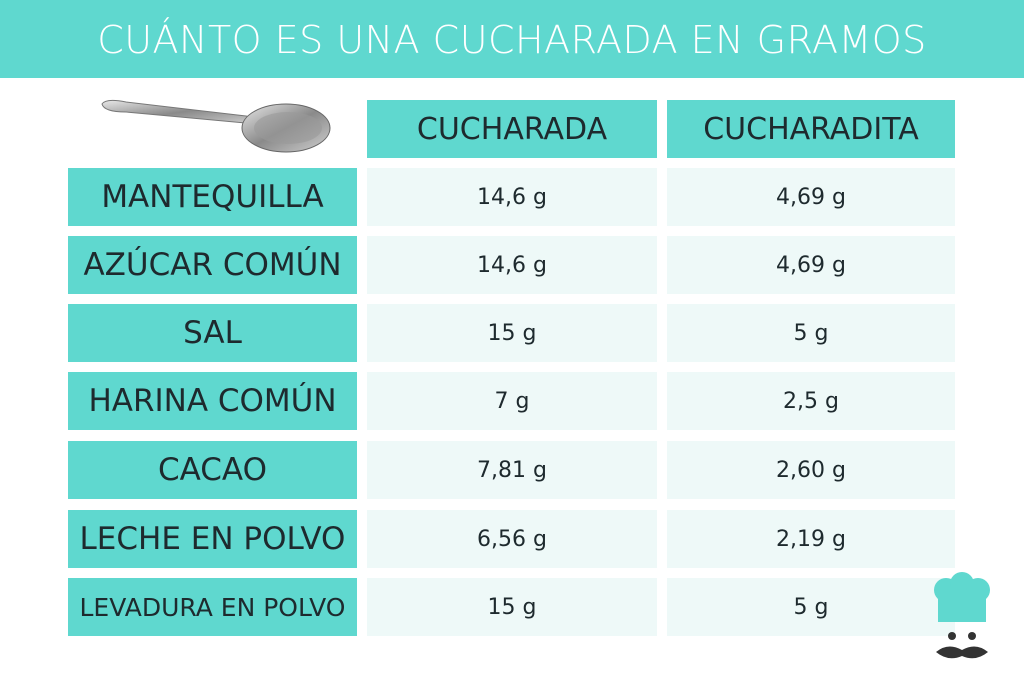  What do you see at coordinates (512, 470) in the screenshot?
I see `value-cell: 7,81 g` at bounding box center [512, 470].